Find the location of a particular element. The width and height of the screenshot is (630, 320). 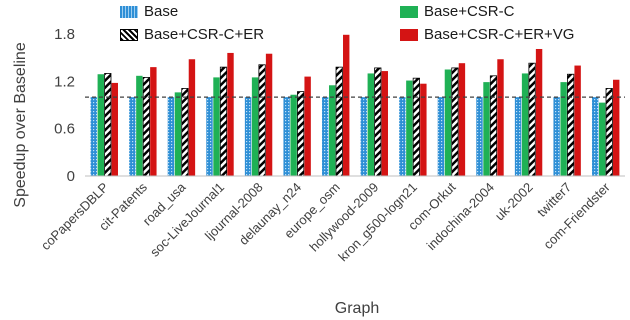

y-axis-title: Speedup over Baseline is located at coordinates (20, 125).